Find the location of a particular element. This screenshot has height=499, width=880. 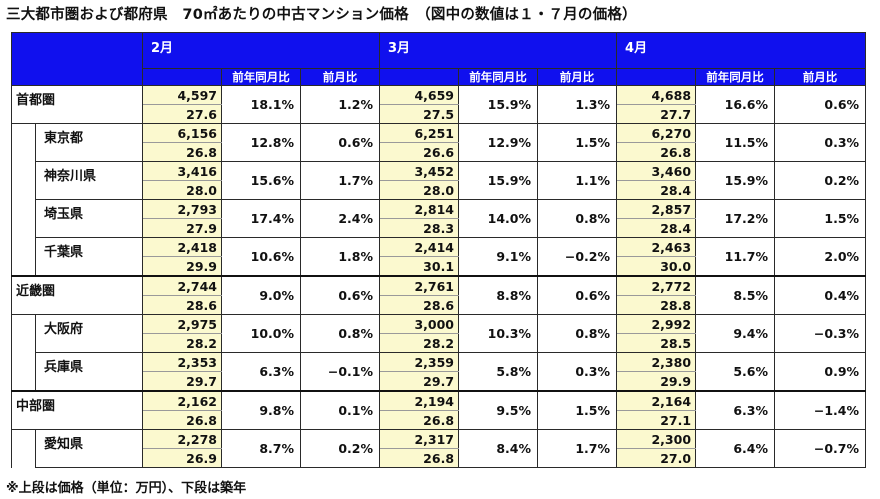

mom-cell: 0.2% is located at coordinates (820, 180).